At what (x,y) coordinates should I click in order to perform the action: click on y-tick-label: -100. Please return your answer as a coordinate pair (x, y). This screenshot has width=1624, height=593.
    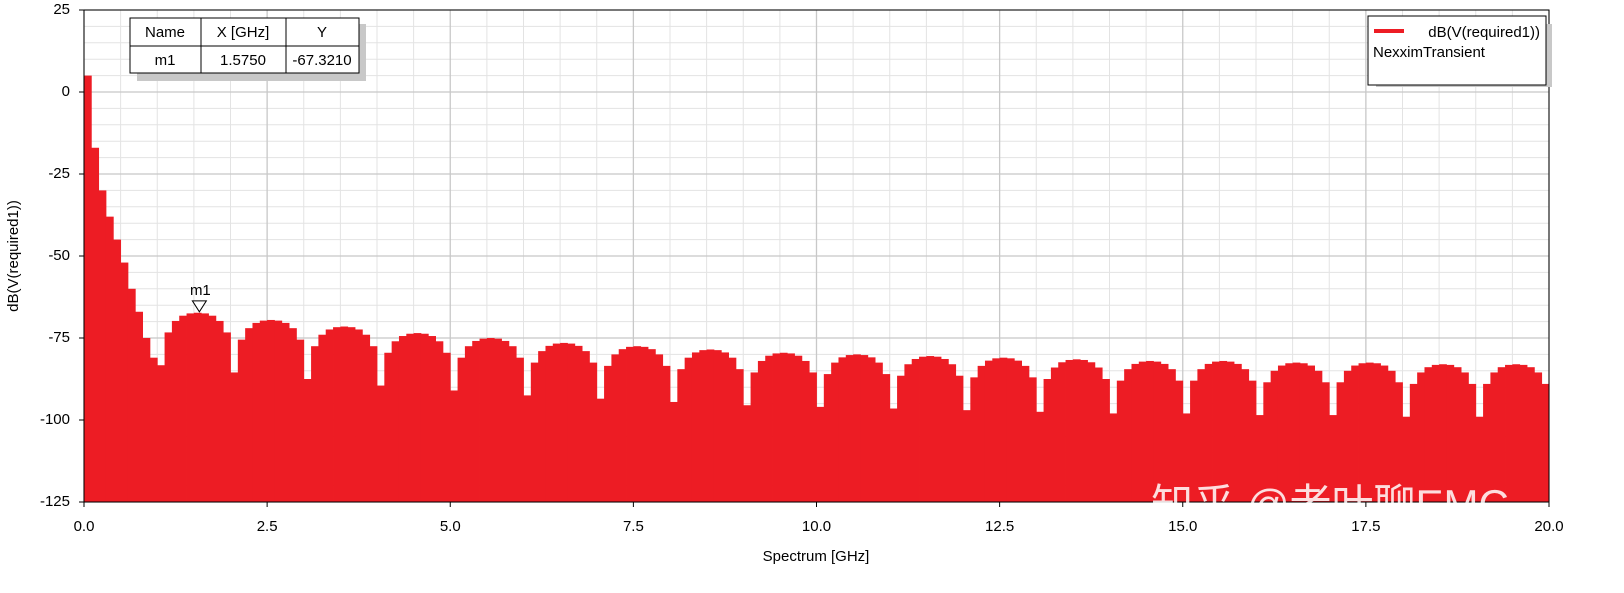
    Looking at the image, I should click on (55, 419).